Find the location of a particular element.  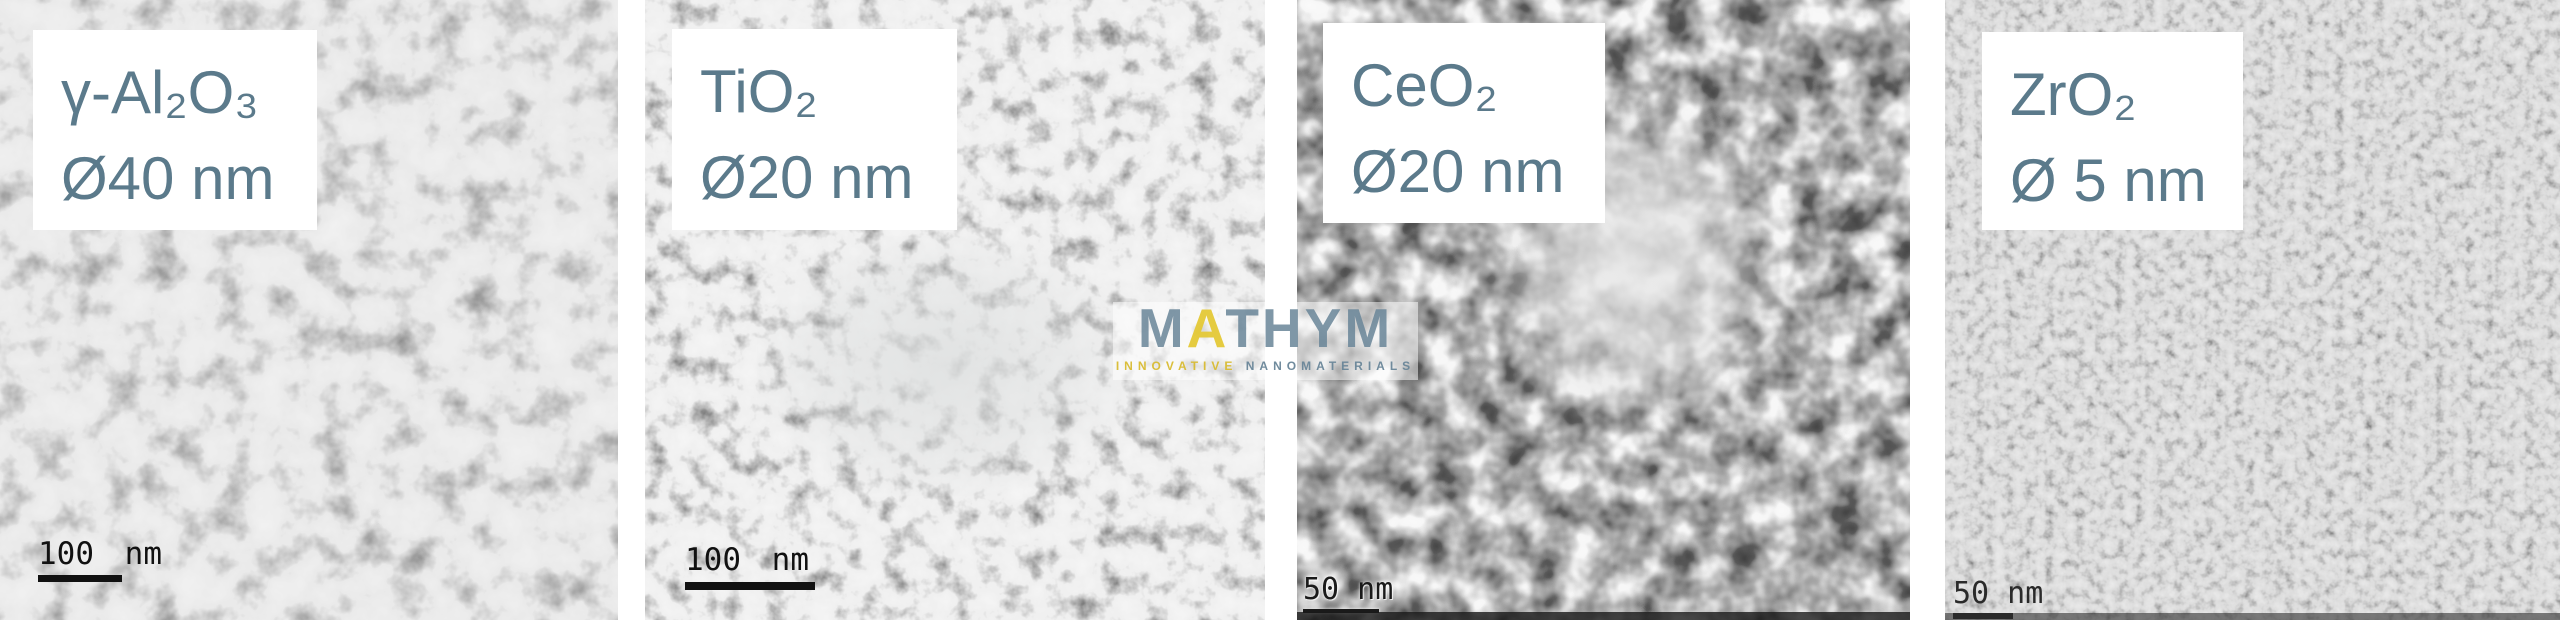

brand-letter-m: M is located at coordinates (1162, 328).